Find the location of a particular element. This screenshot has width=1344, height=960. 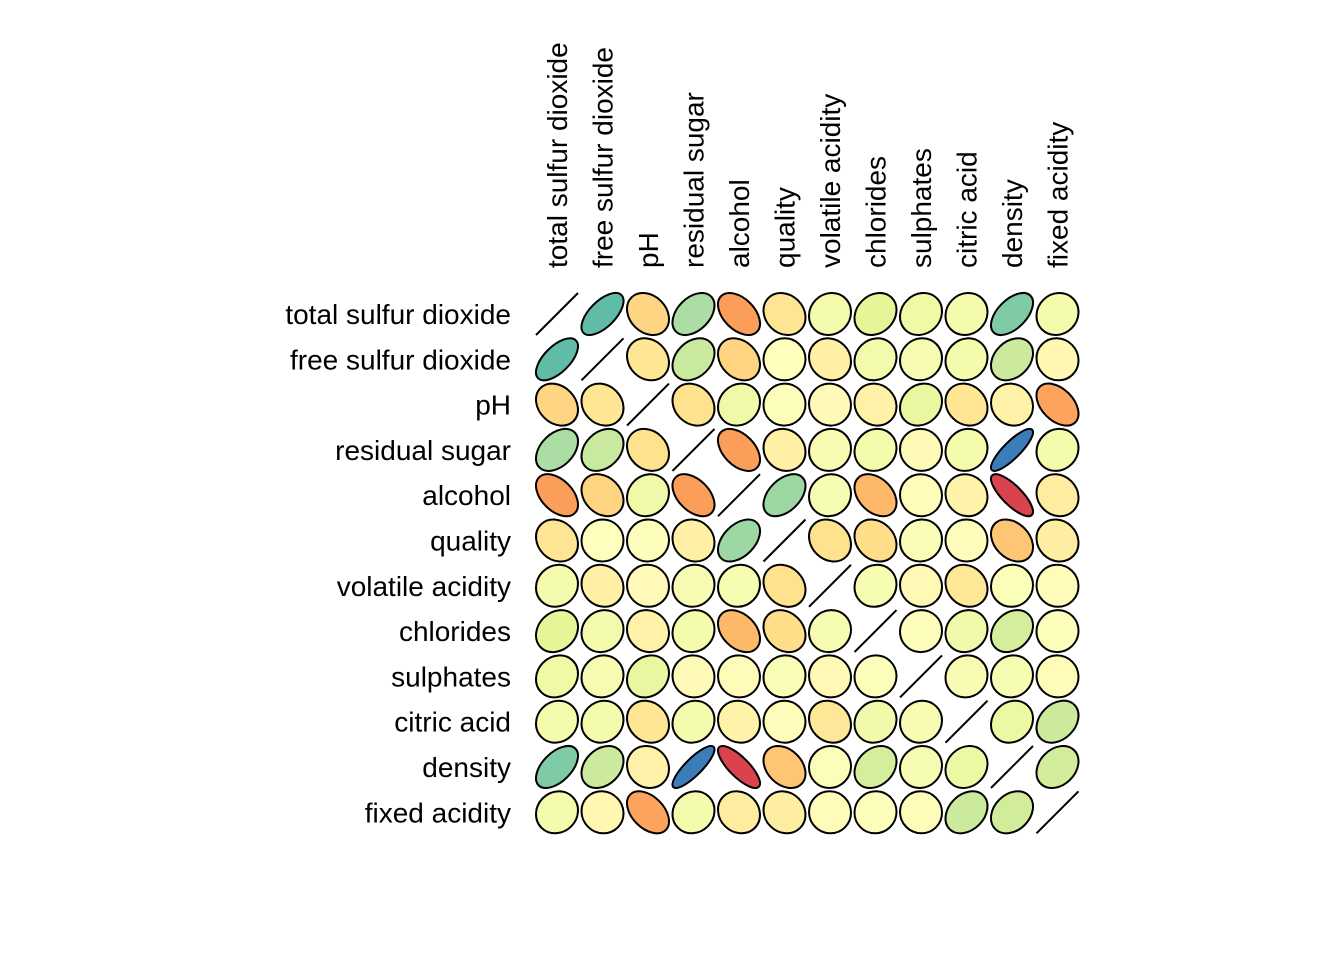

ellipse-chlorides--ph is located at coordinates (648, 631).